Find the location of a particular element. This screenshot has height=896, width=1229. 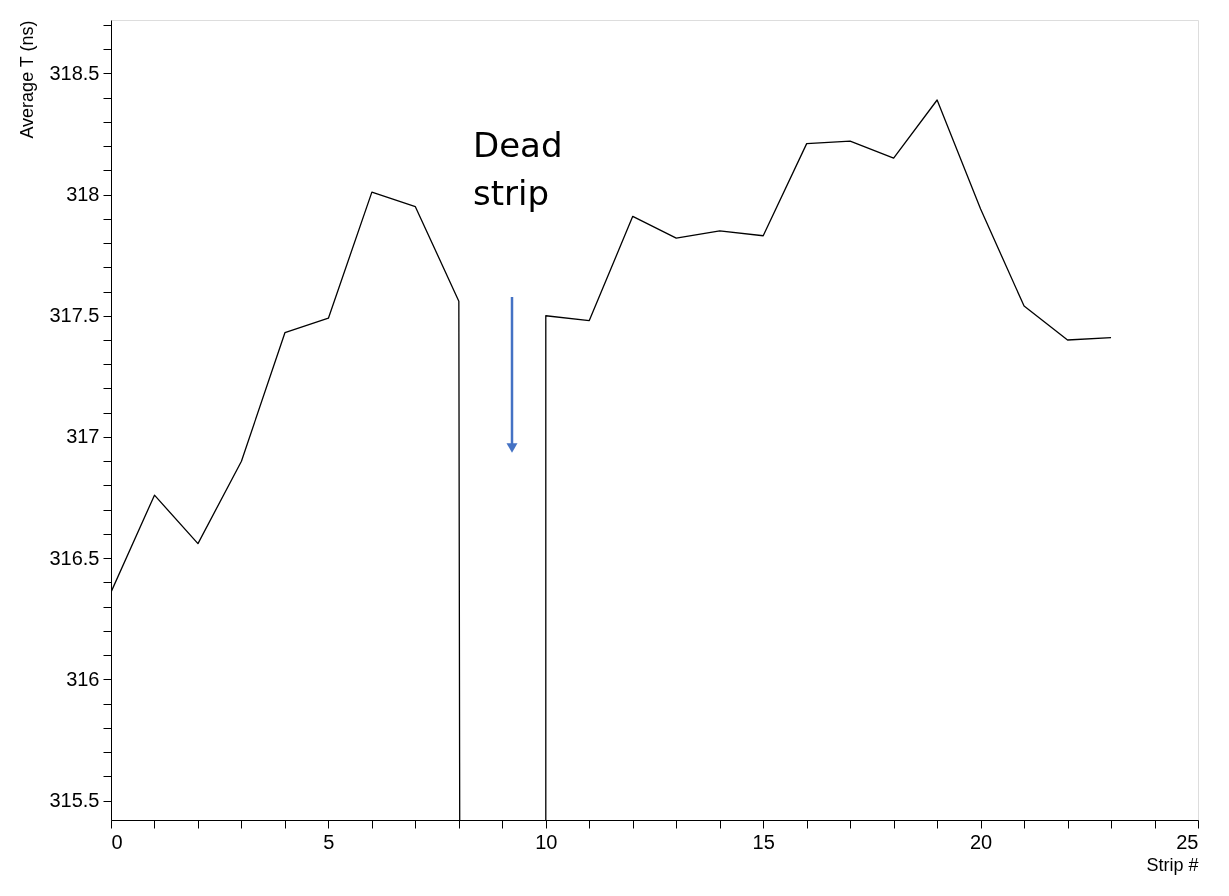

x-tick-label: 15 is located at coordinates (763, 841).